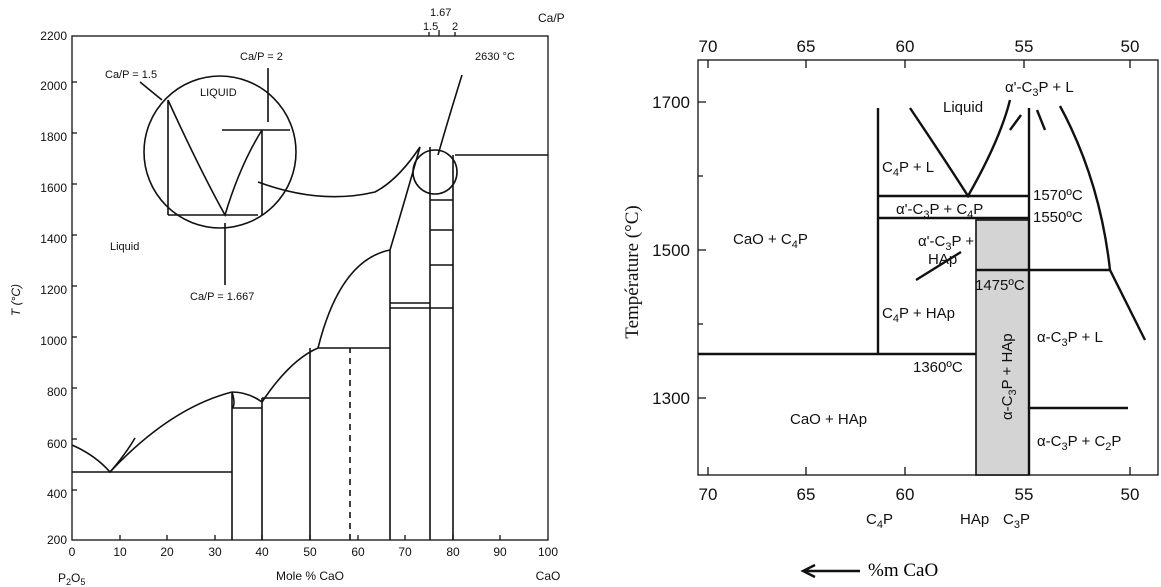 The width and height of the screenshot is (1161, 587). What do you see at coordinates (290, 375) in the screenshot?
I see `liquidus-bcp` at bounding box center [290, 375].